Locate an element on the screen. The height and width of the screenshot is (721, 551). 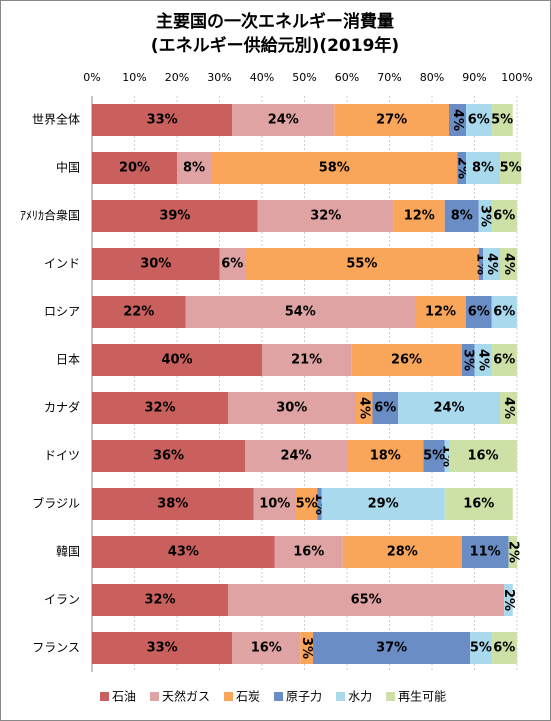
data-label: 65% is located at coordinates (366, 600).